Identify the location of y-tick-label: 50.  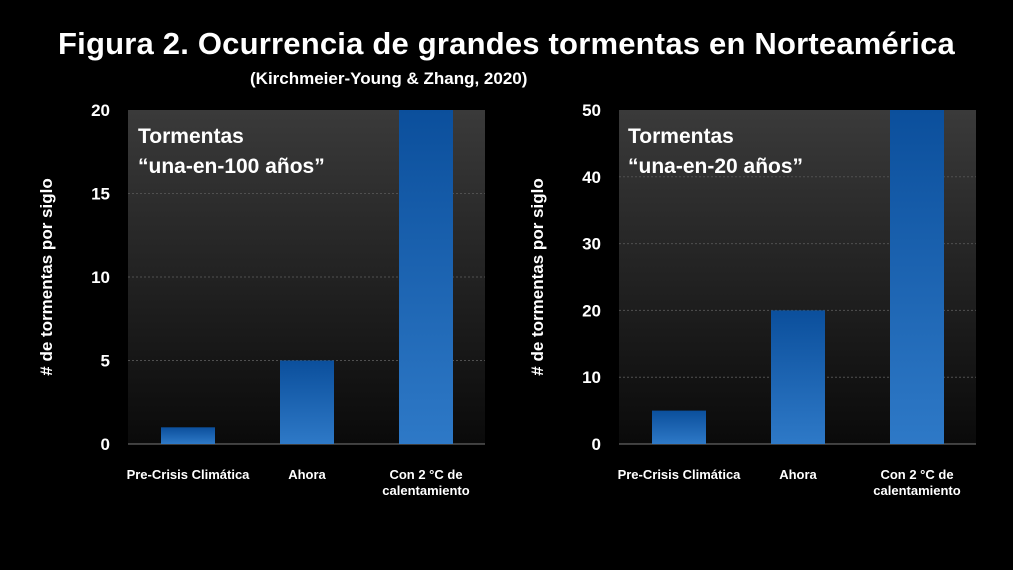
(591, 110).